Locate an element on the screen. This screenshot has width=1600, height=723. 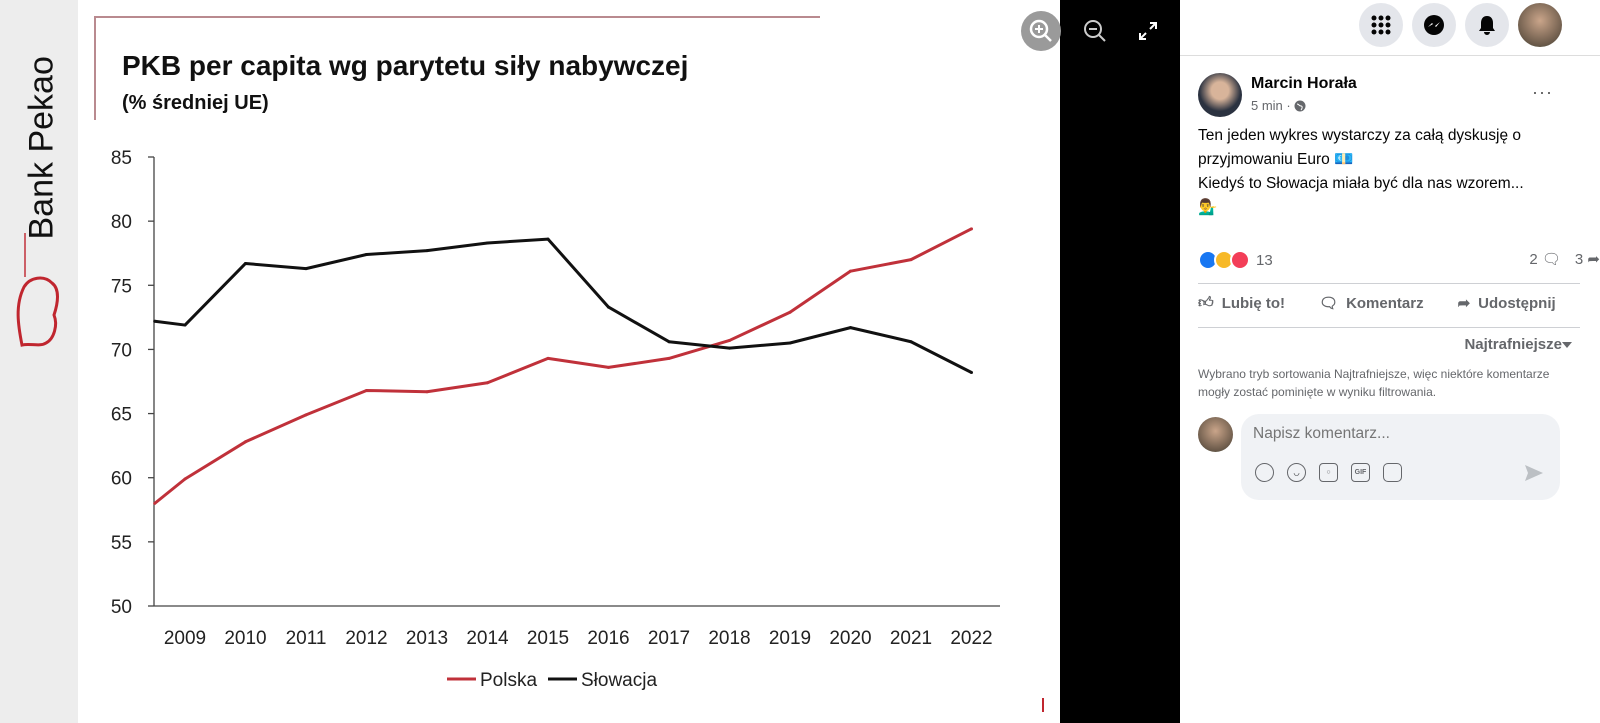
share-label: Udostępnij is located at coordinates (1517, 303).